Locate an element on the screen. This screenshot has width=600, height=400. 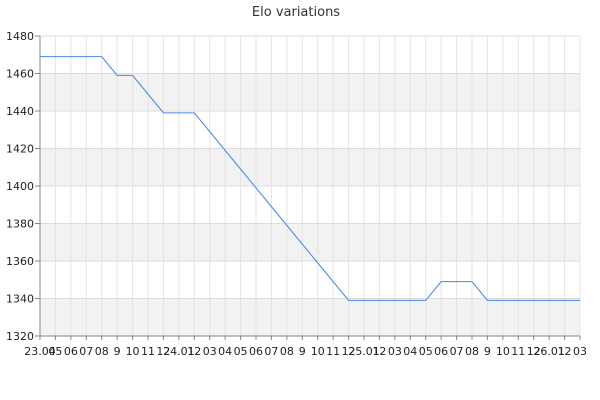
x-tick-label: 25.01 is located at coordinates (364, 351).